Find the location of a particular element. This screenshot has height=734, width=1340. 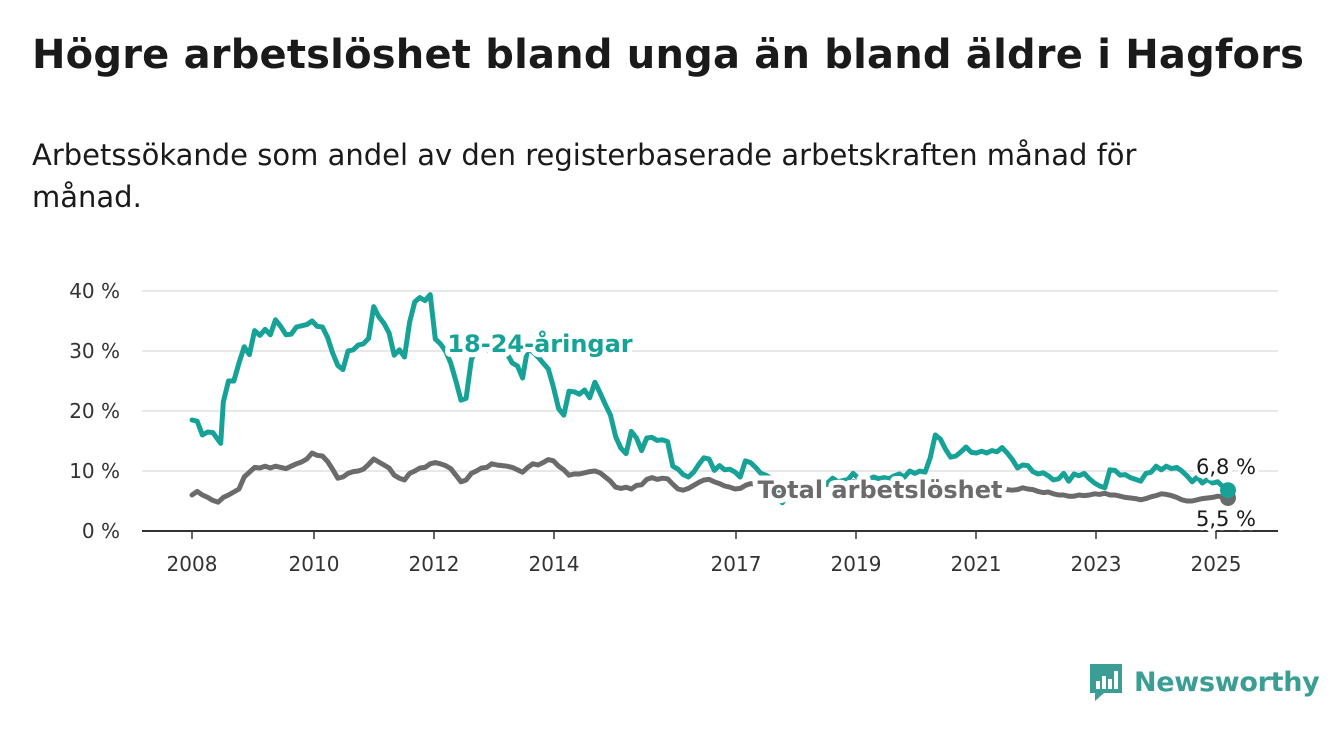

y-axis-ticks: 0 % 10 % 20 % 30 % 40 % is located at coordinates (94, 411).